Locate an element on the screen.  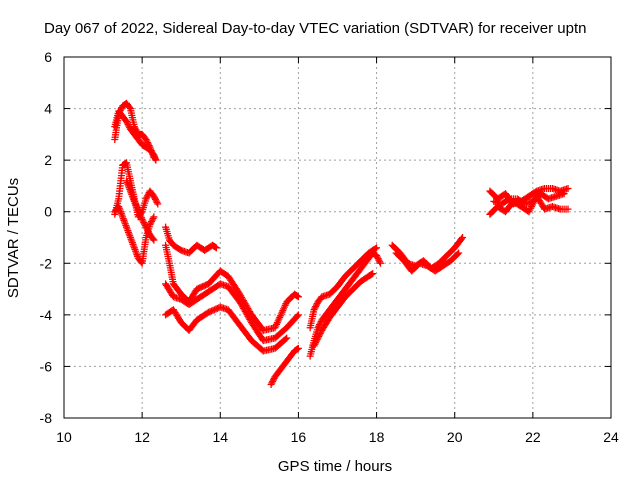
y-tick-label: -2 is located at coordinates (46, 263).